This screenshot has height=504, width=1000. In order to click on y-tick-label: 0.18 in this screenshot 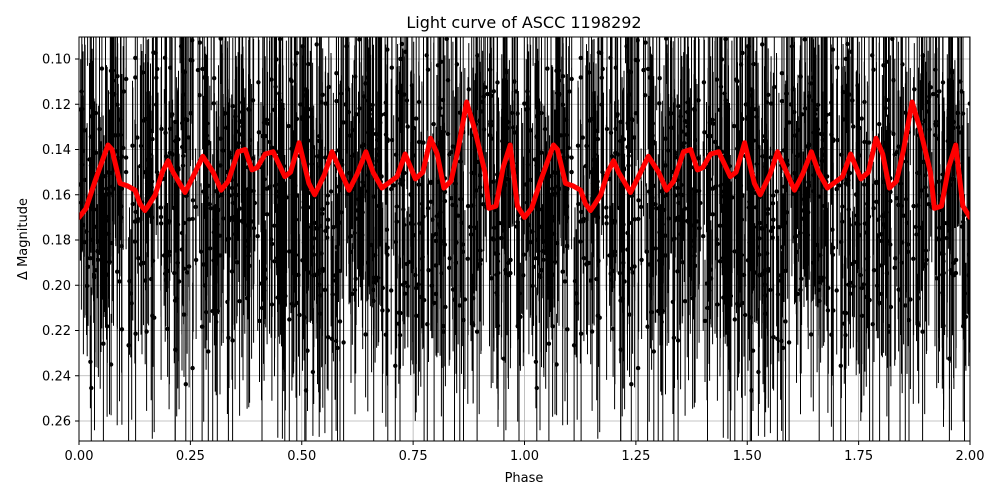, I will do `click(56, 241)`.